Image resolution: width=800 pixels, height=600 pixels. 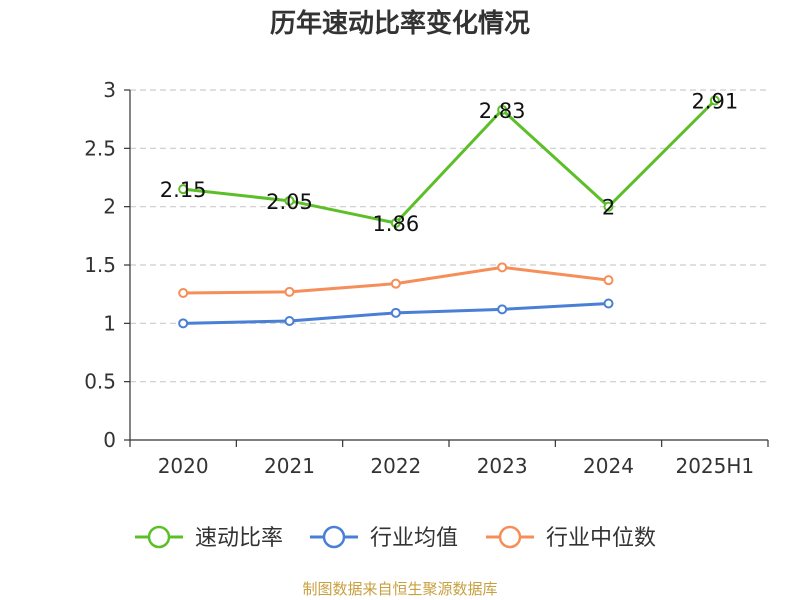 What do you see at coordinates (414, 538) in the screenshot?
I see `legend-label: 行业均值` at bounding box center [414, 538].